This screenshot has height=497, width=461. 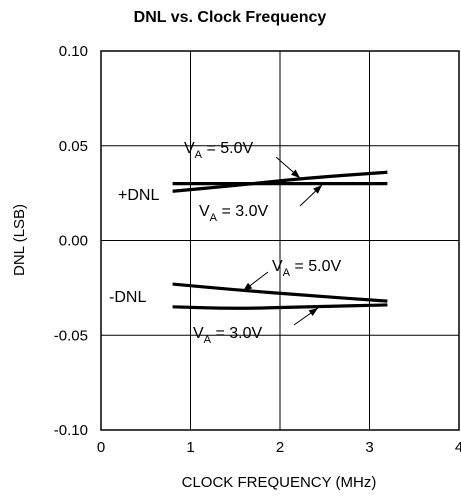 I want to click on neg-dnl-label: -DNL, so click(x=127, y=297).